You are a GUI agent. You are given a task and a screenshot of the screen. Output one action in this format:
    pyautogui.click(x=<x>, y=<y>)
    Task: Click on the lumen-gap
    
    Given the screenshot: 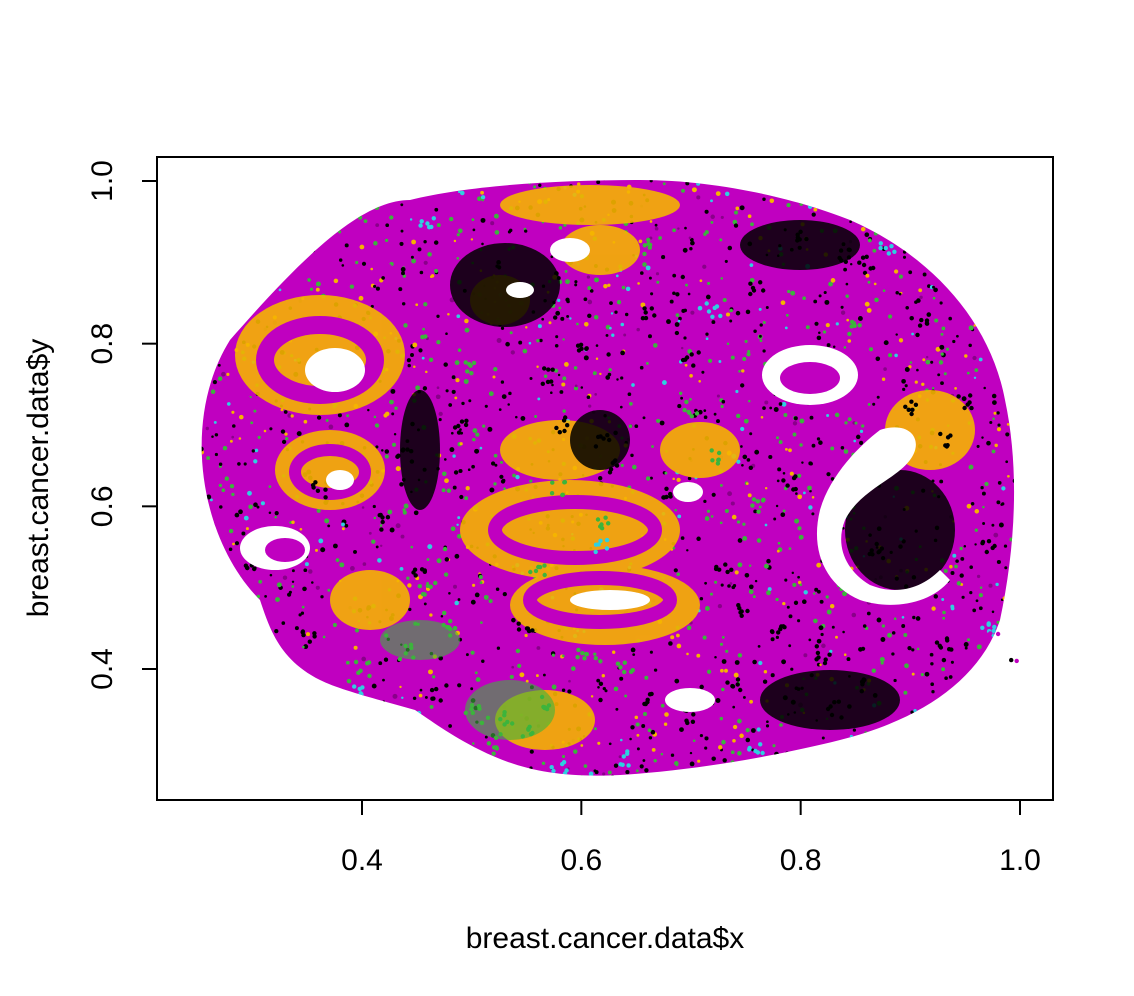 What is the action you would take?
    pyautogui.click(x=688, y=492)
    